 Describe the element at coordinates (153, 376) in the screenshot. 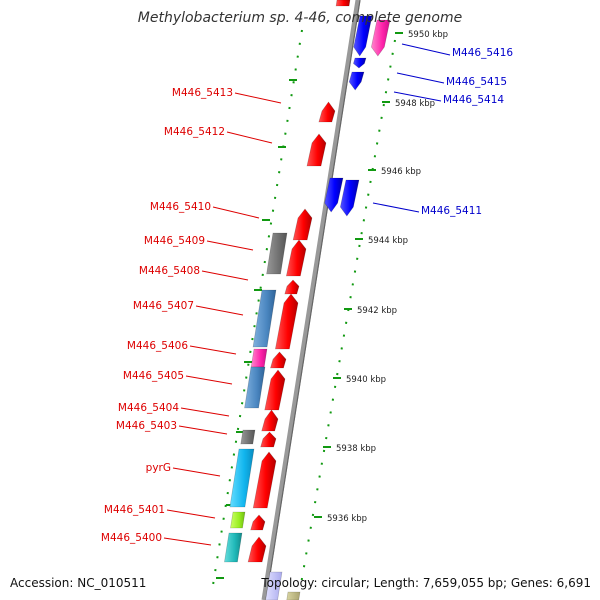

I see `gene-label-left: M446_5405` at that location.